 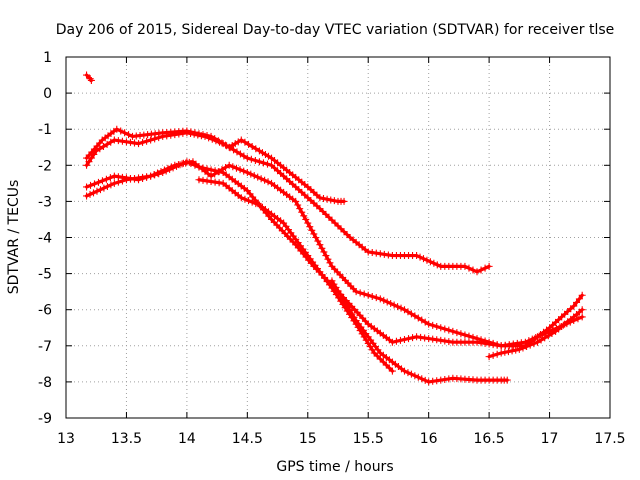 What do you see at coordinates (66, 439) in the screenshot?
I see `x-tick-label: 13` at bounding box center [66, 439].